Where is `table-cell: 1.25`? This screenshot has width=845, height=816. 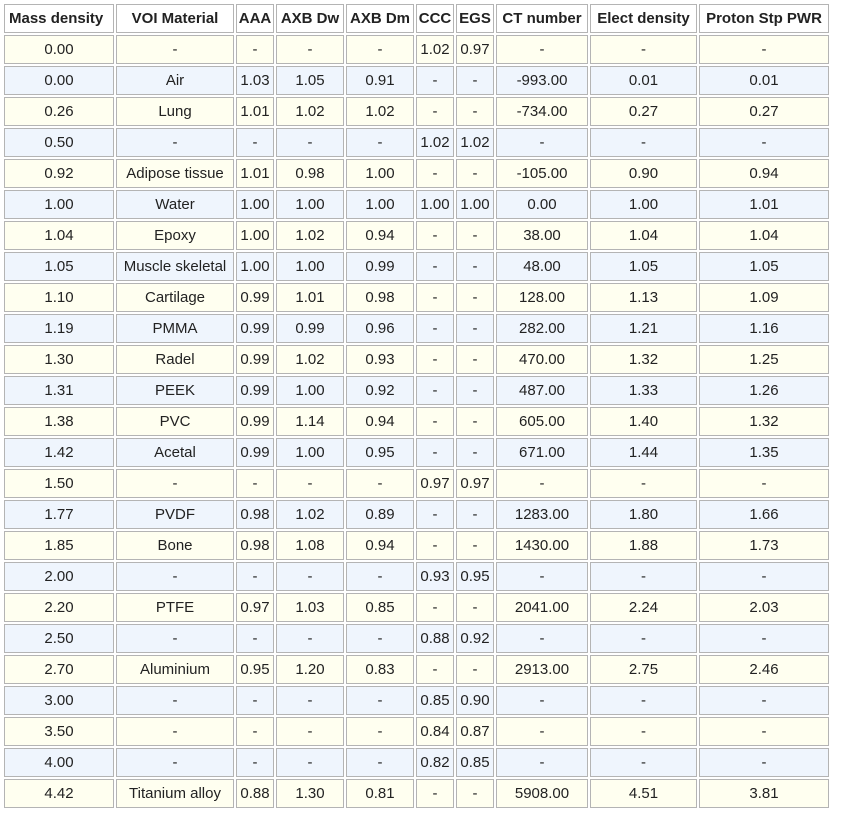
table-cell: 1.25 is located at coordinates (764, 359).